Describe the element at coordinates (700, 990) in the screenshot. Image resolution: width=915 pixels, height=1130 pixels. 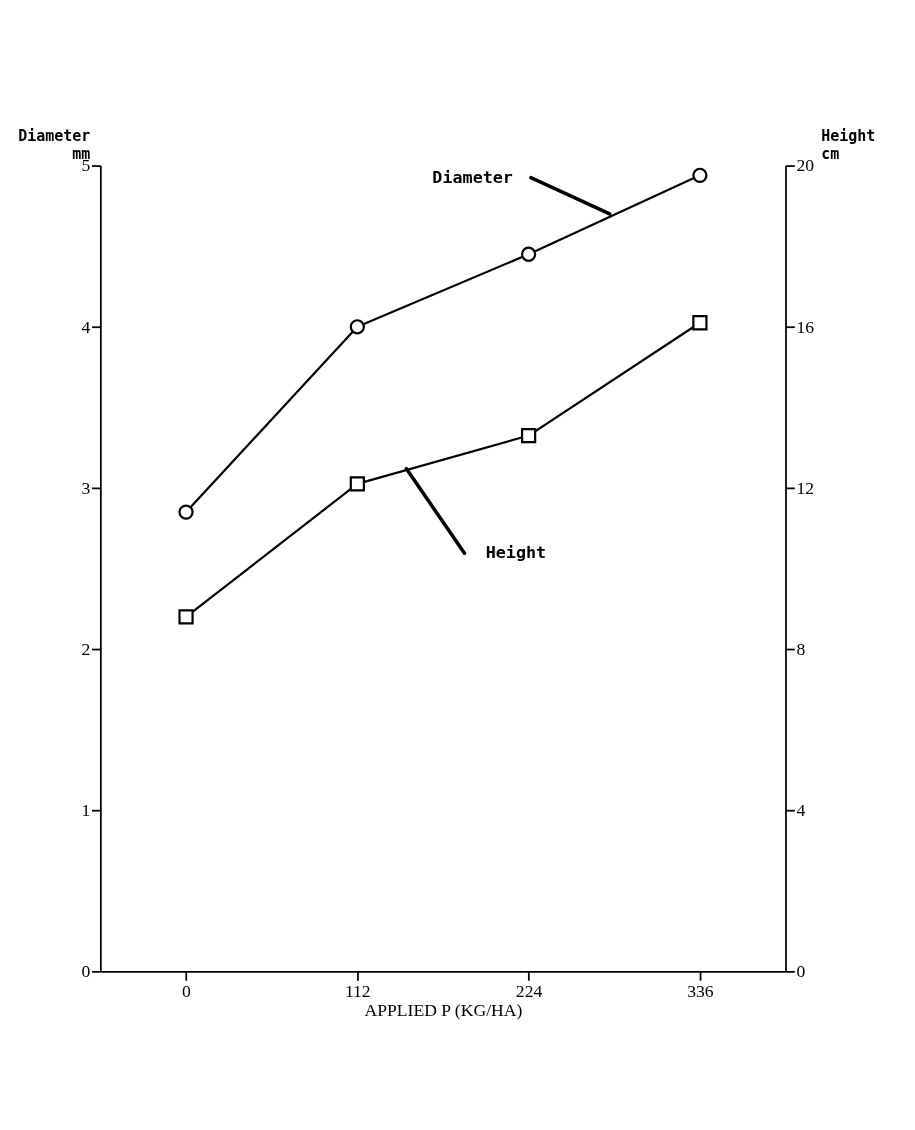
I see `x-tick-label: 336` at that location.